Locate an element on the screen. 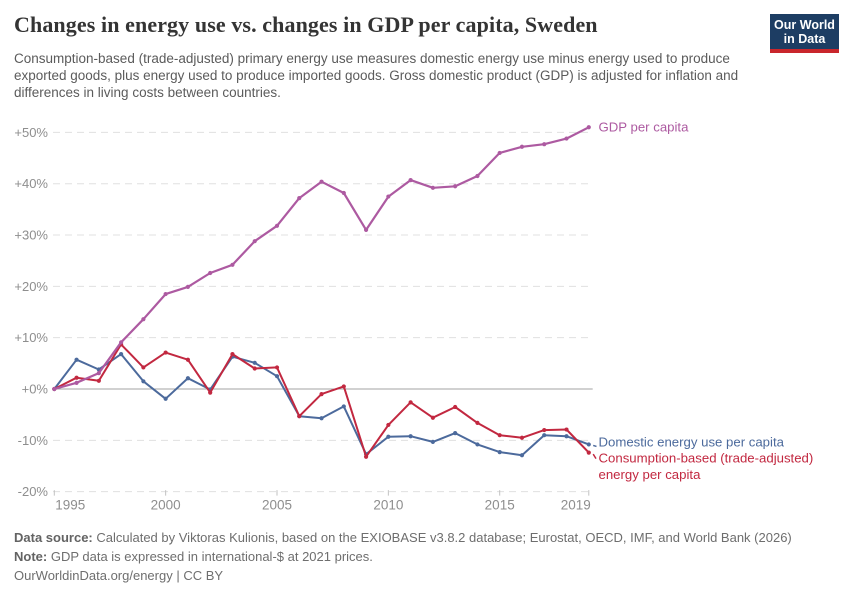 This screenshot has height=600, width=850. y-tick-label: +10% is located at coordinates (31, 337).